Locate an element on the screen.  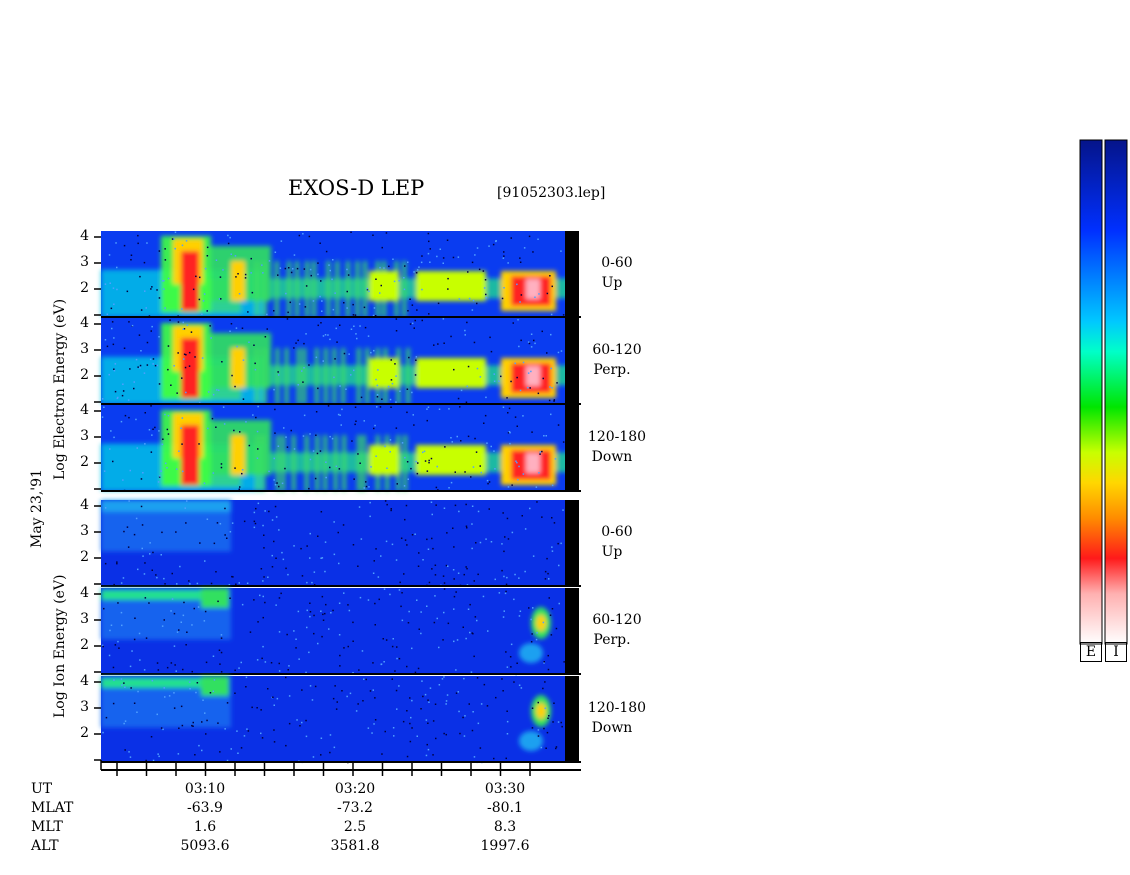
colorbar-label-e: E is located at coordinates (1091, 652).